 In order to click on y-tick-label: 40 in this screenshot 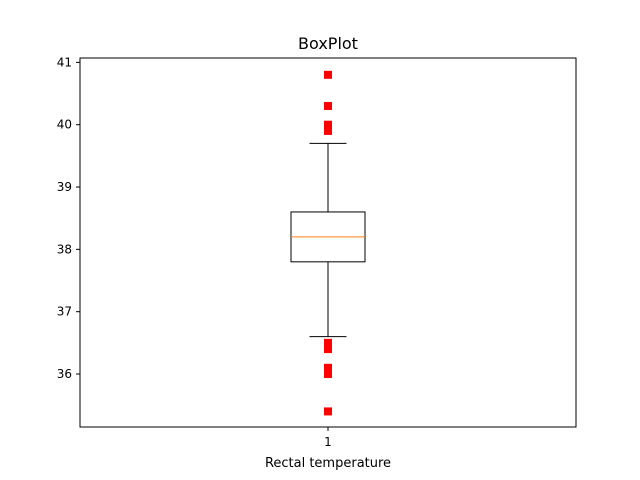, I will do `click(64, 125)`.